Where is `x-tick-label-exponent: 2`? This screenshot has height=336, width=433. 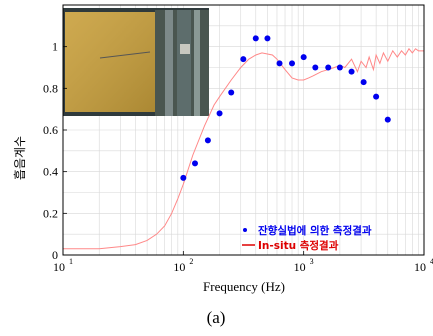 x-tick-label-exponent: 2 is located at coordinates (191, 261).